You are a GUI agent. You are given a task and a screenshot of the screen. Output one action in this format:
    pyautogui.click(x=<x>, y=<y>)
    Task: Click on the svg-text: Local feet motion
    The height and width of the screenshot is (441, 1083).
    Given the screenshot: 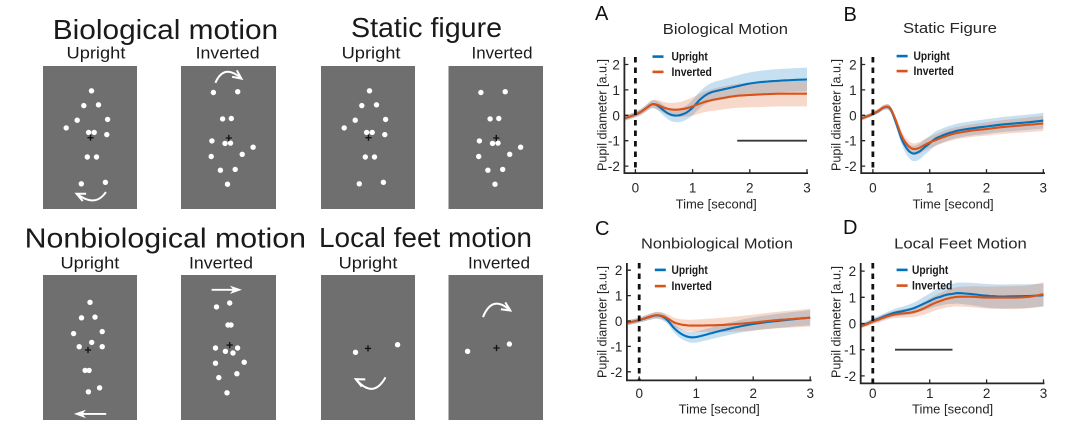 What is the action you would take?
    pyautogui.click(x=425, y=237)
    